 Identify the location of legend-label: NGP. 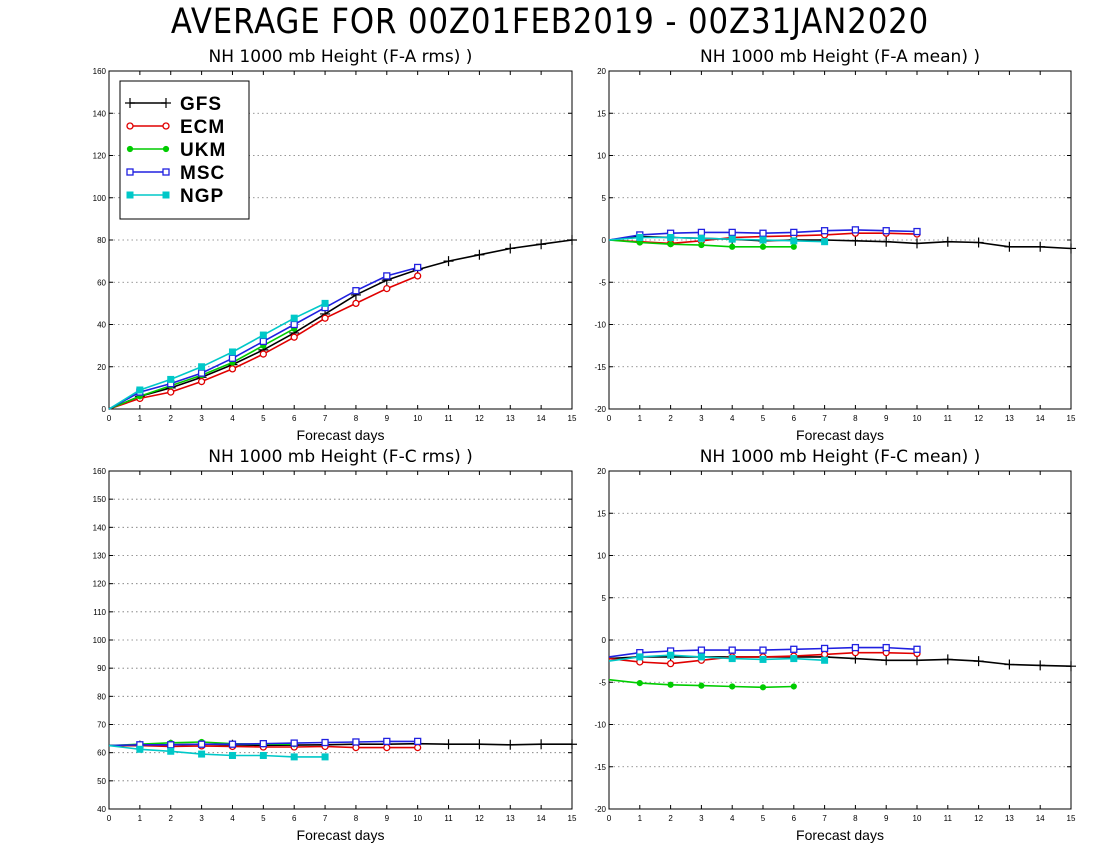
(202, 196).